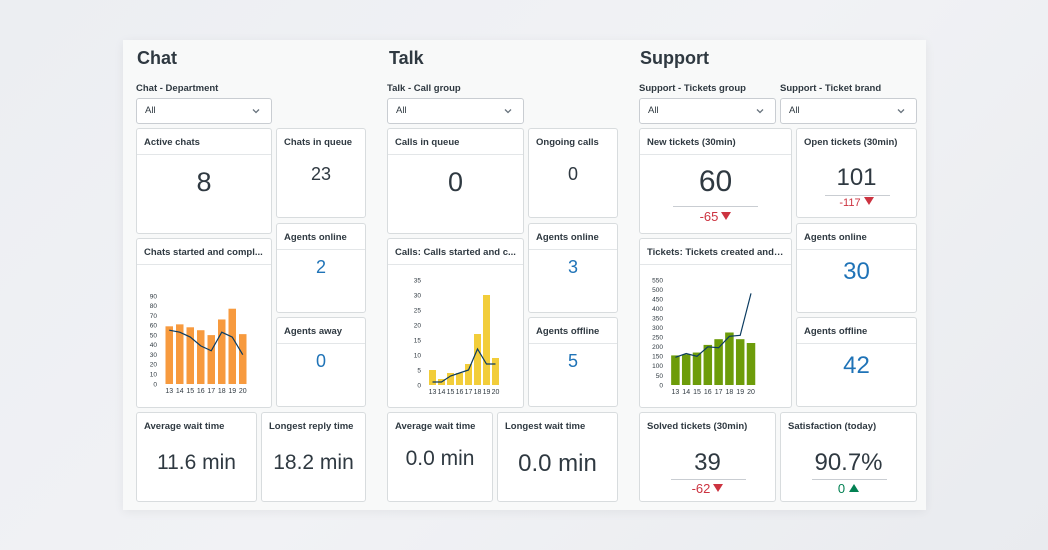  I want to click on triangle-up-icon, so click(854, 488).